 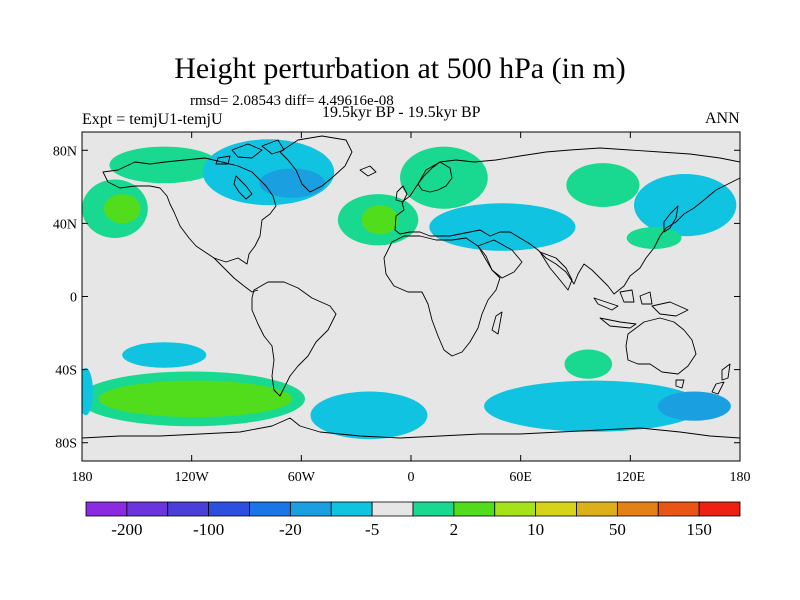 I want to click on colorbar-label: 2, so click(x=454, y=529).